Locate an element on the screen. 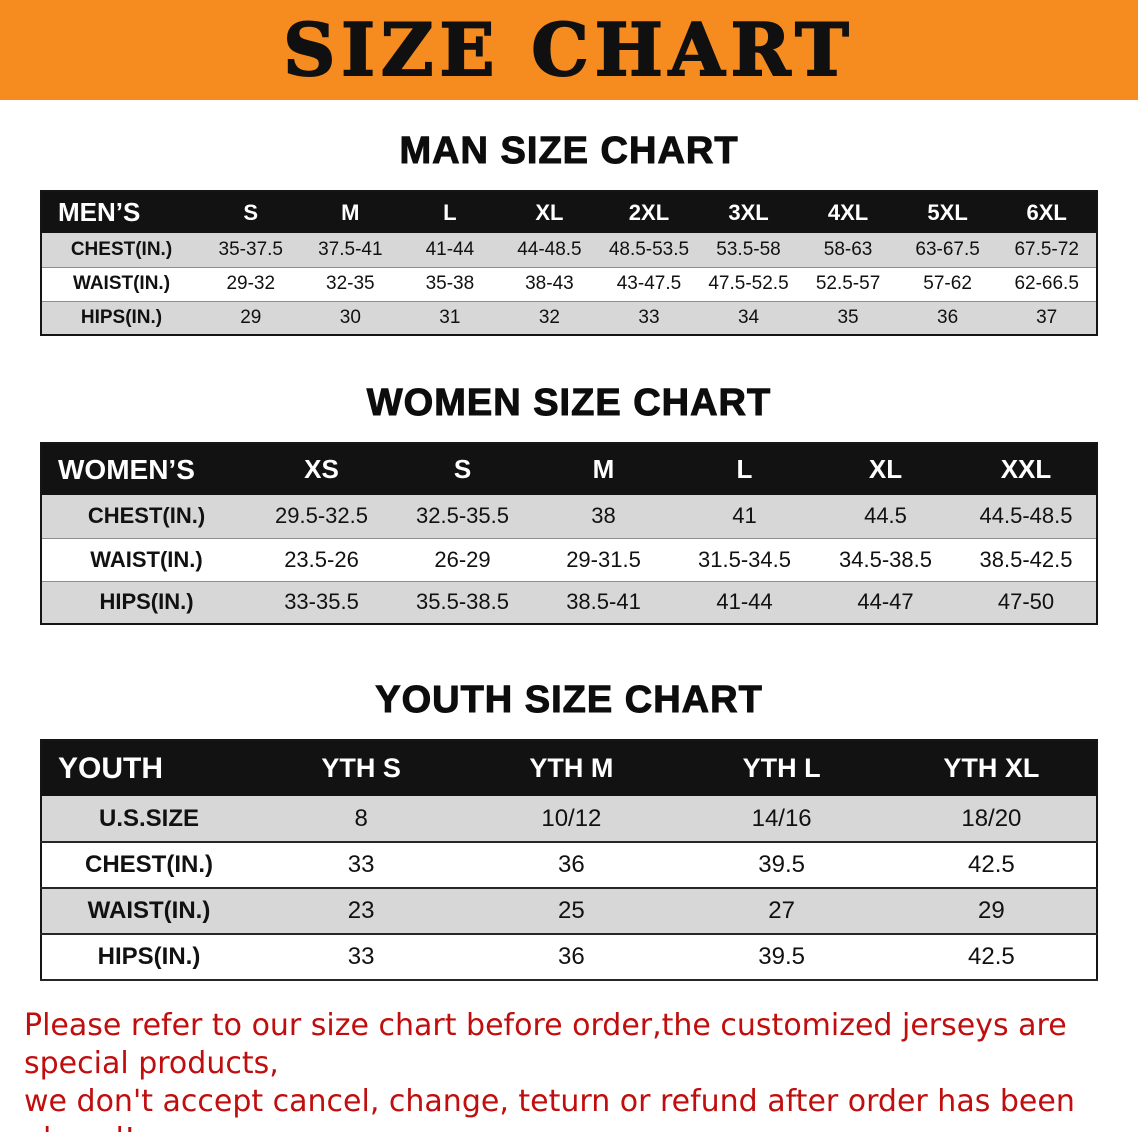 Image resolution: width=1138 pixels, height=1132 pixels. size-column-header: YTH L is located at coordinates (781, 768).